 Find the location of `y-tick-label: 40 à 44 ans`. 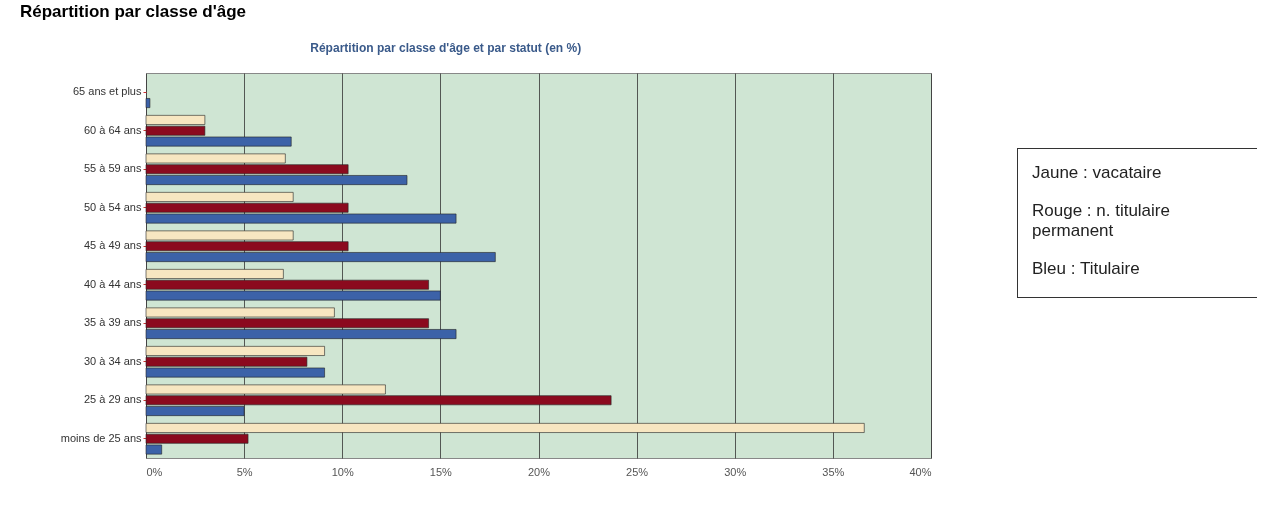

y-tick-label: 40 à 44 ans is located at coordinates (113, 283).